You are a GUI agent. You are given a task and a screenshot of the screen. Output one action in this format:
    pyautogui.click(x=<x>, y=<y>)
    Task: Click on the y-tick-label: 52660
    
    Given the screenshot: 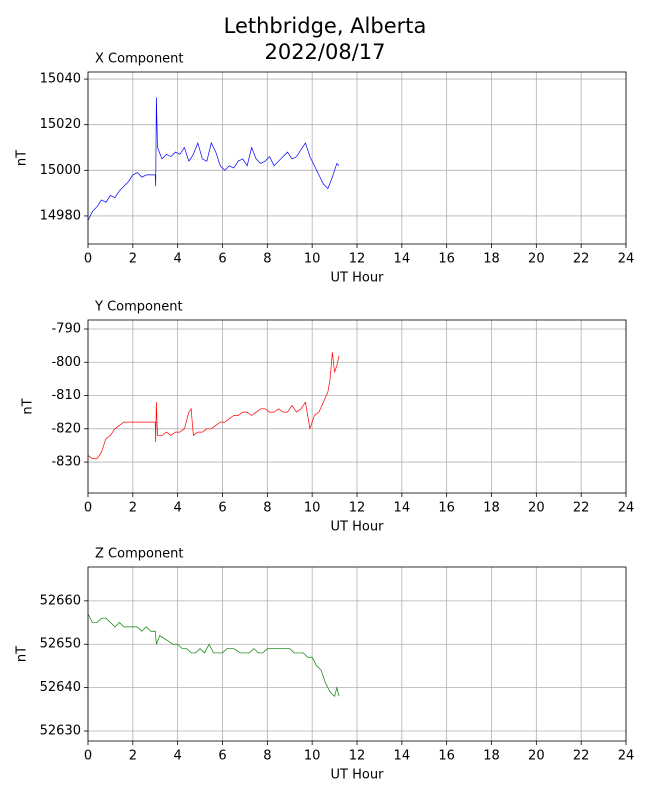 What is the action you would take?
    pyautogui.click(x=60, y=600)
    